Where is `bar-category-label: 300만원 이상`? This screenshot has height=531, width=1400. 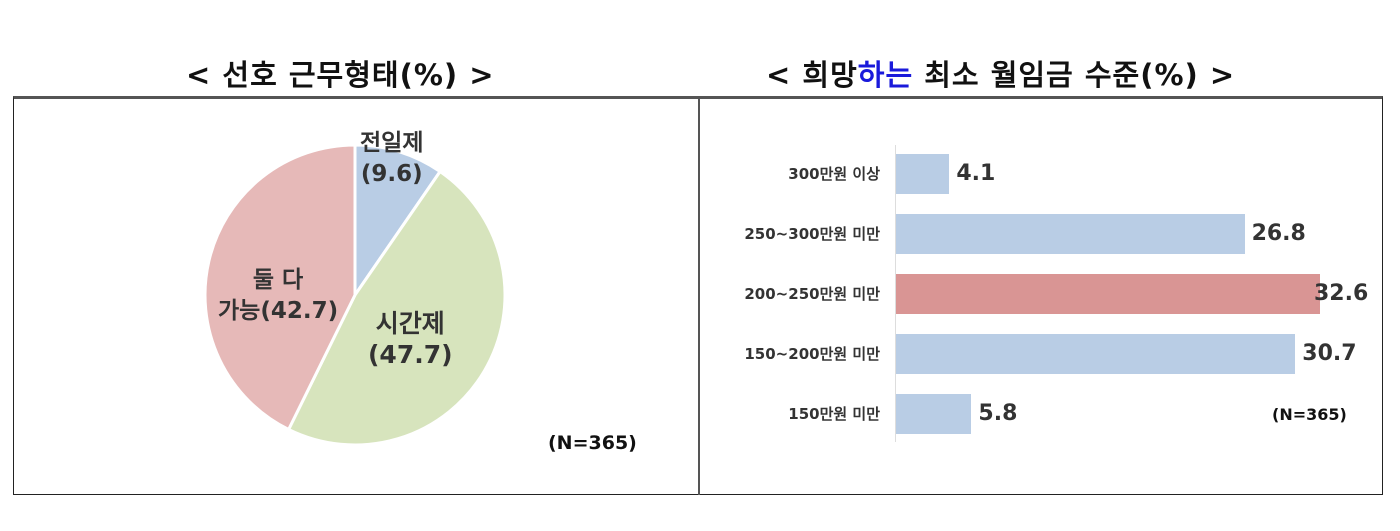 bar-category-label: 300만원 이상 is located at coordinates (834, 174).